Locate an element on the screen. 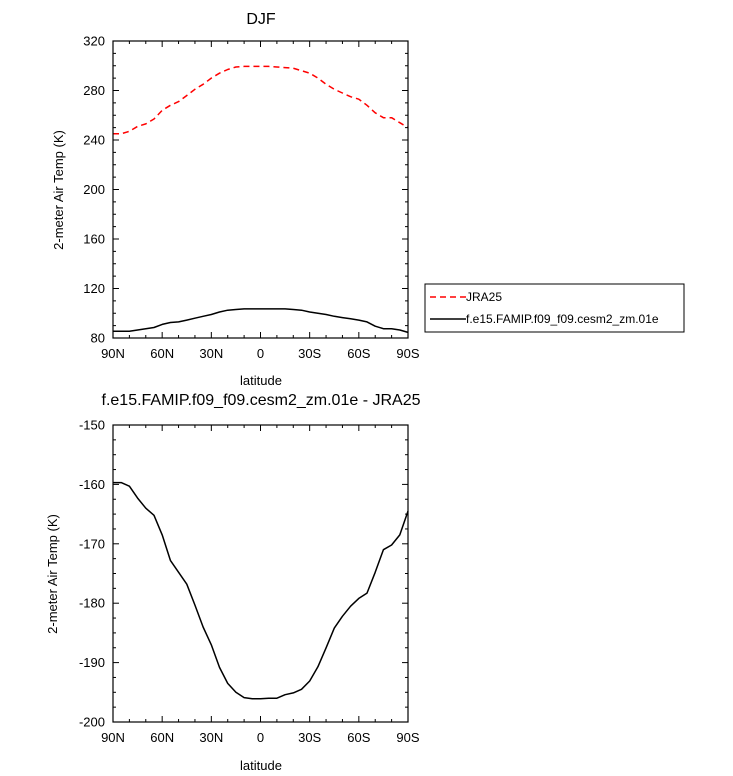  y-tick-label: 240 is located at coordinates (94, 140).